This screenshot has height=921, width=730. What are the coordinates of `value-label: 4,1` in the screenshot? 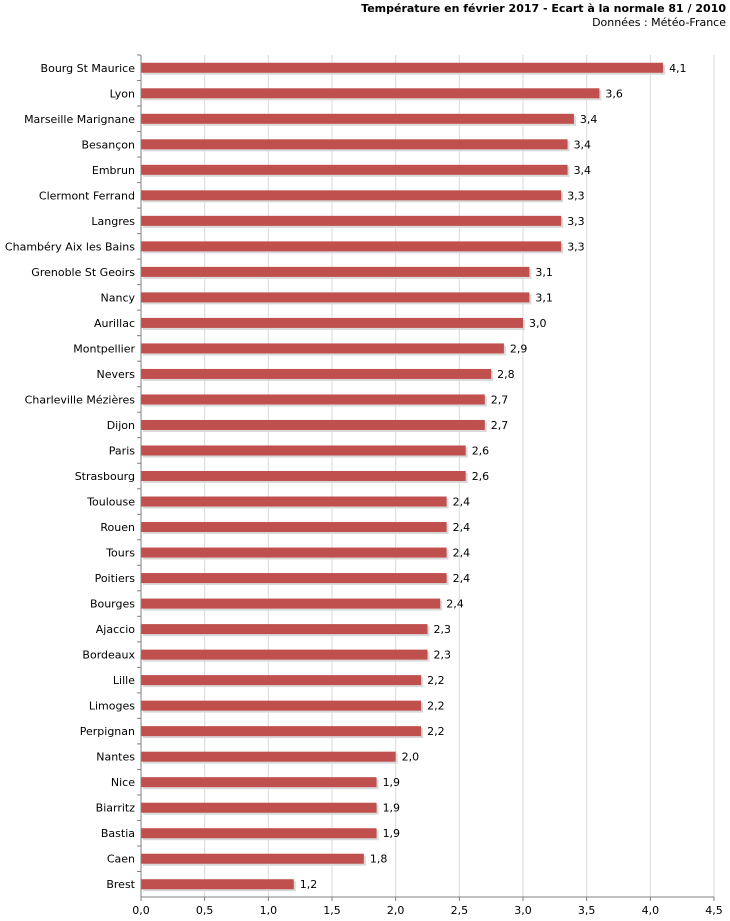 It's located at (678, 68).